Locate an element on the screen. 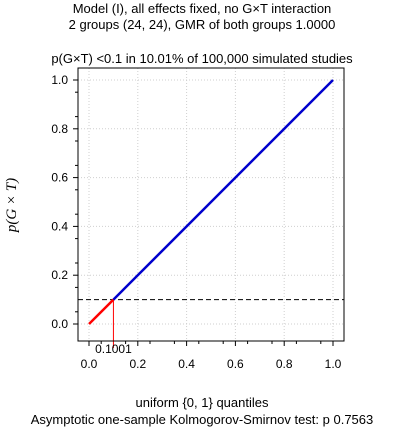  x-tick-label: 0.0 is located at coordinates (89, 364).